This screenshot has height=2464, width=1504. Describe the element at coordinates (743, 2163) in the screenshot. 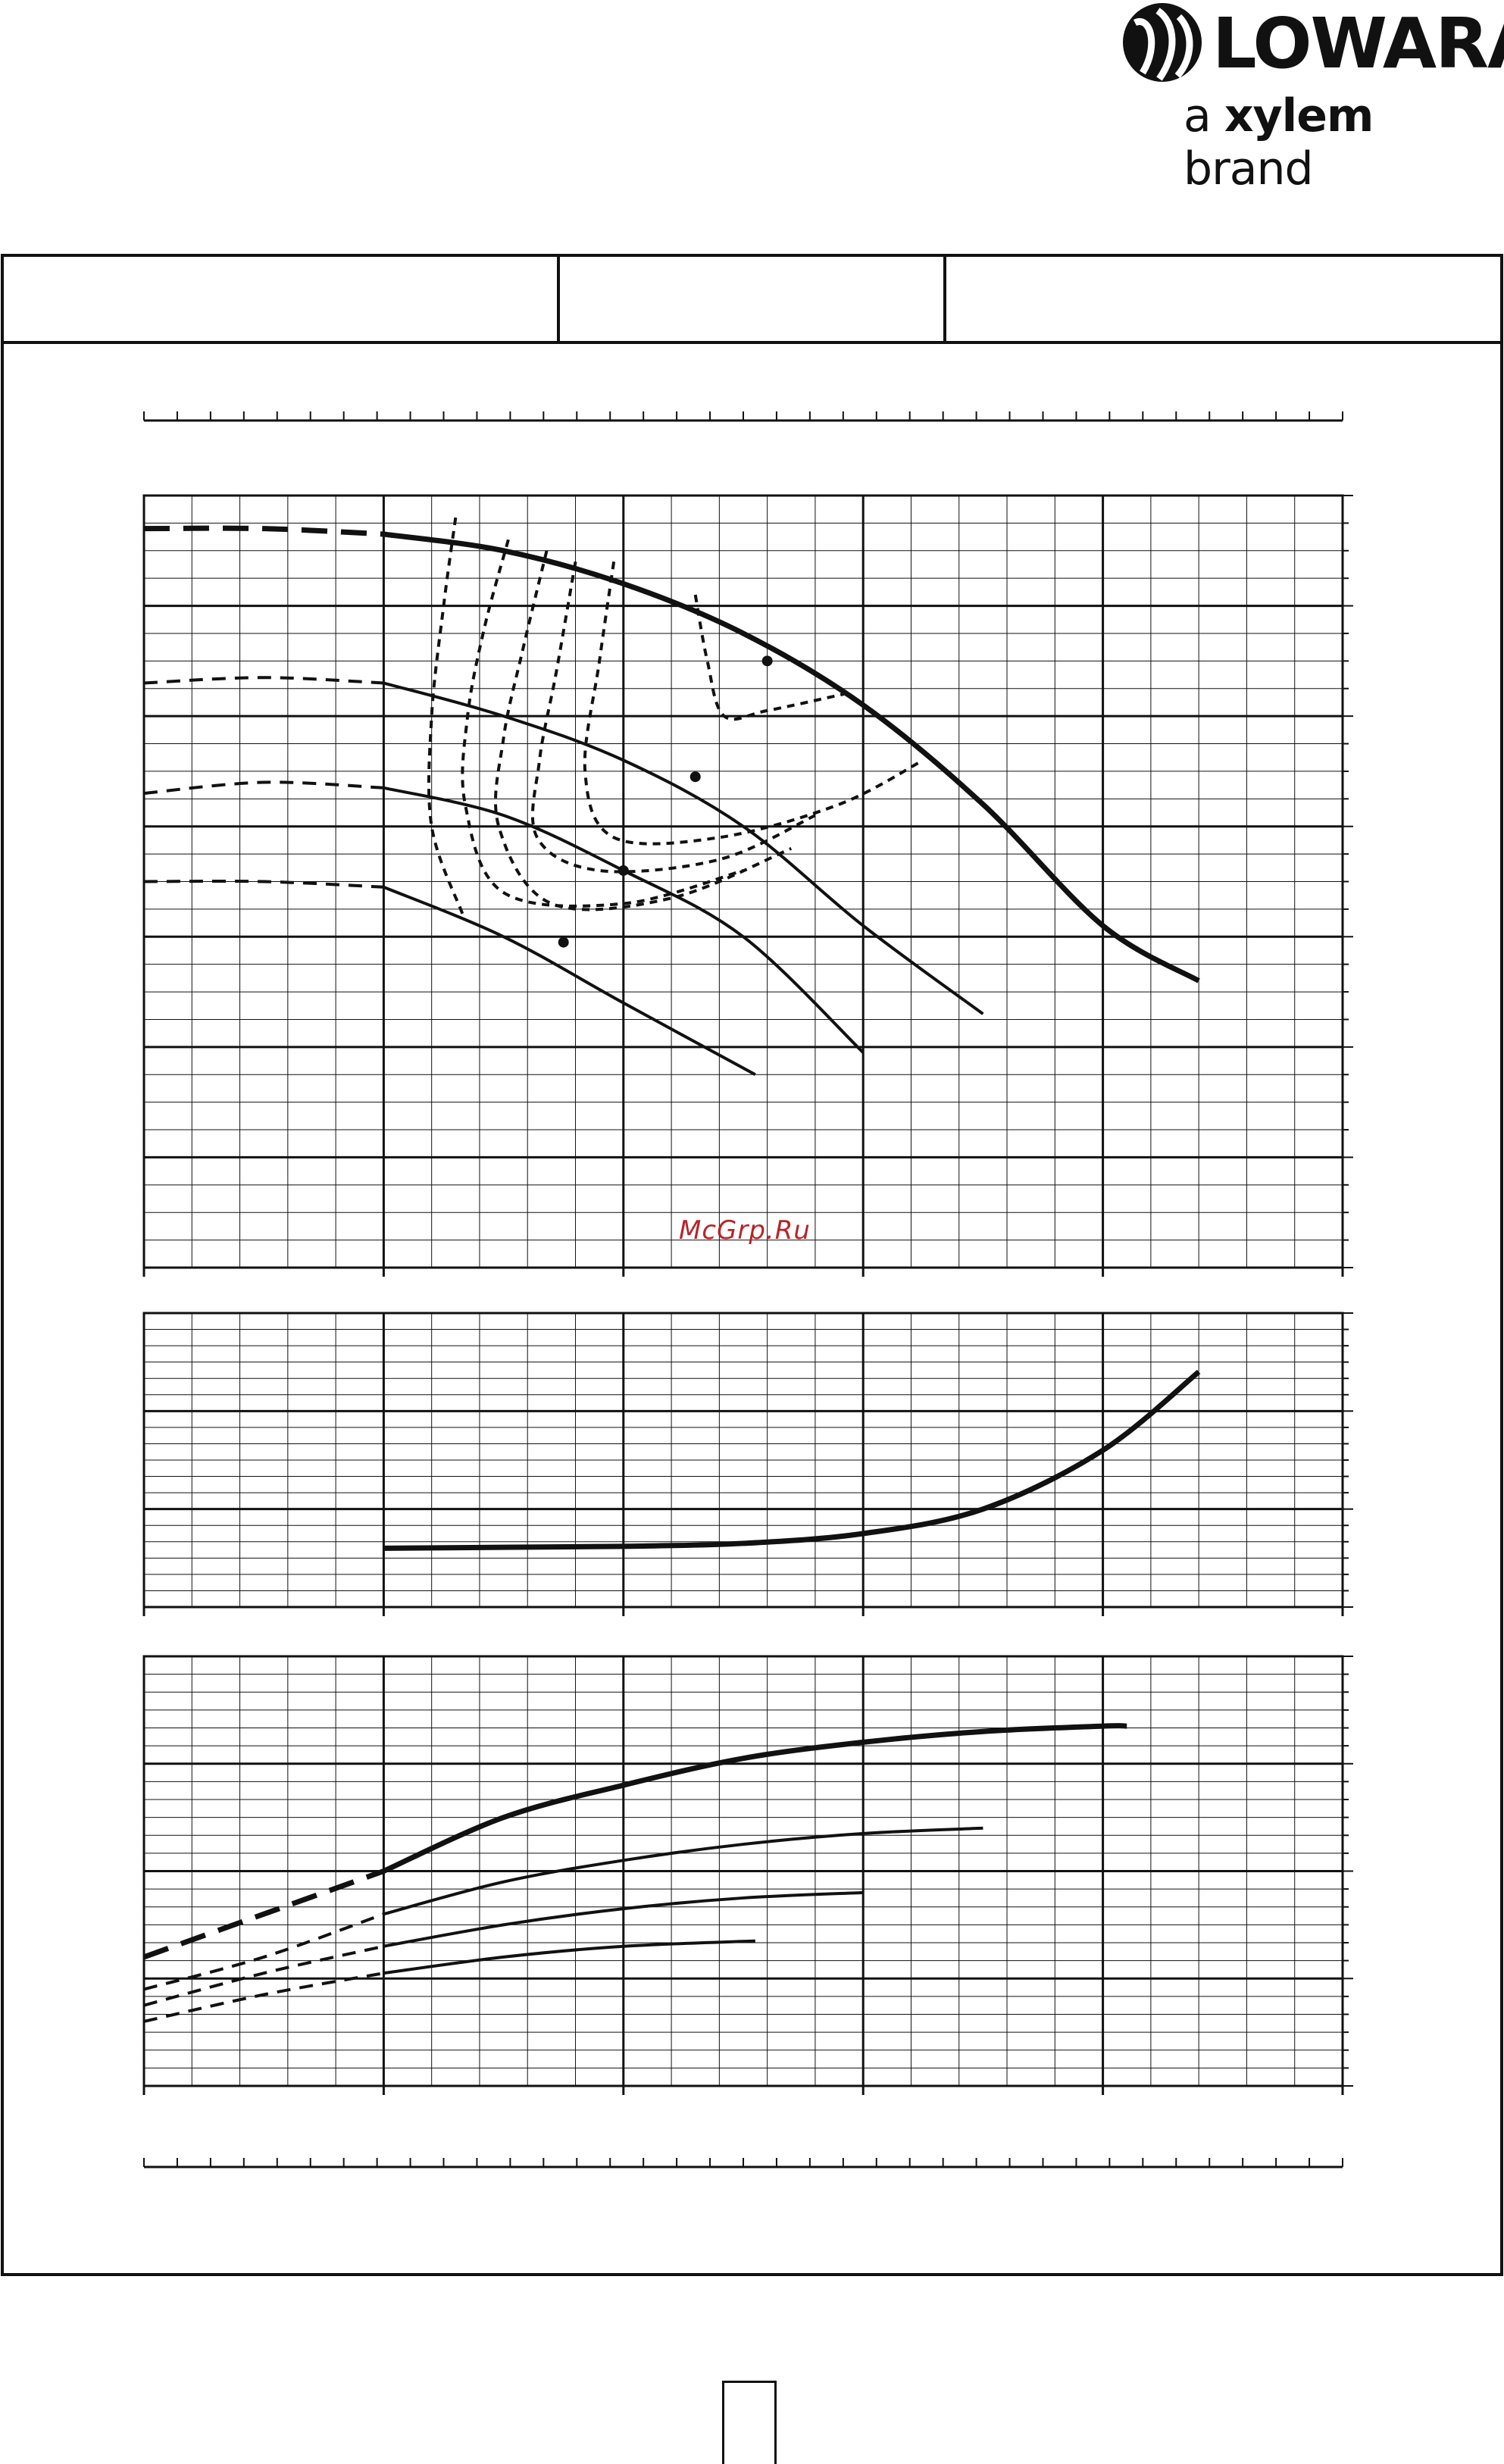

I see `bottom-flow-scale` at that location.